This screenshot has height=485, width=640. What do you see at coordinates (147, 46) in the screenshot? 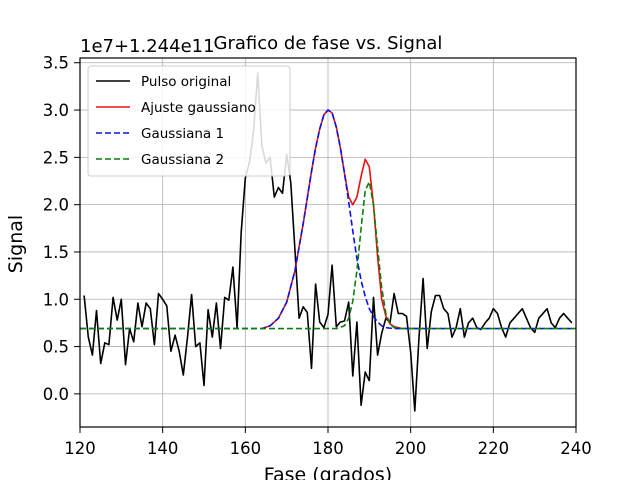
I see `axis-offset-text: 1e7+1.244e11` at bounding box center [147, 46].